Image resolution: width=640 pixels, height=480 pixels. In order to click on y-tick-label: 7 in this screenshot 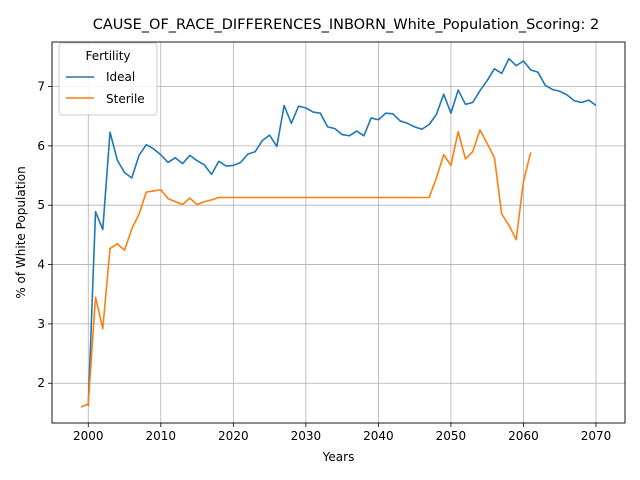, I will do `click(41, 87)`.